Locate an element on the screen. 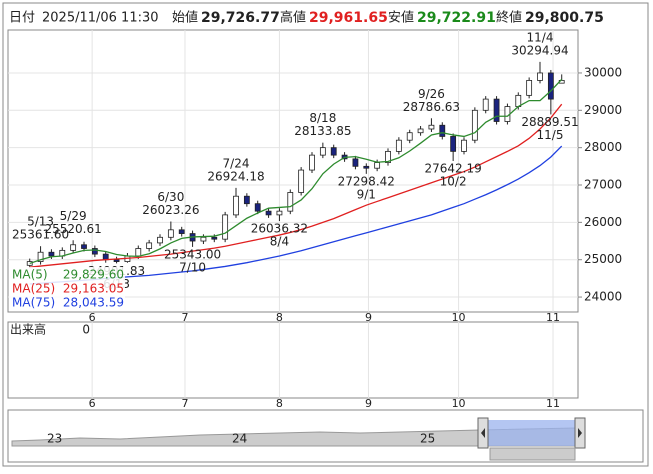 This screenshot has height=474, width=653. volume-value: 0 is located at coordinates (86, 330).